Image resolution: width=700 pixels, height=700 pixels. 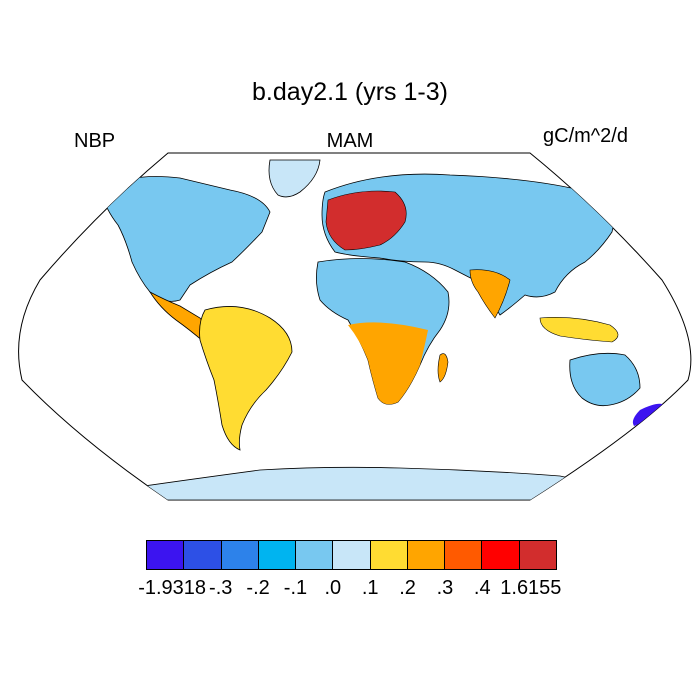 What do you see at coordinates (333, 588) in the screenshot?
I see `colorbar-tick-label: .0` at bounding box center [333, 588].